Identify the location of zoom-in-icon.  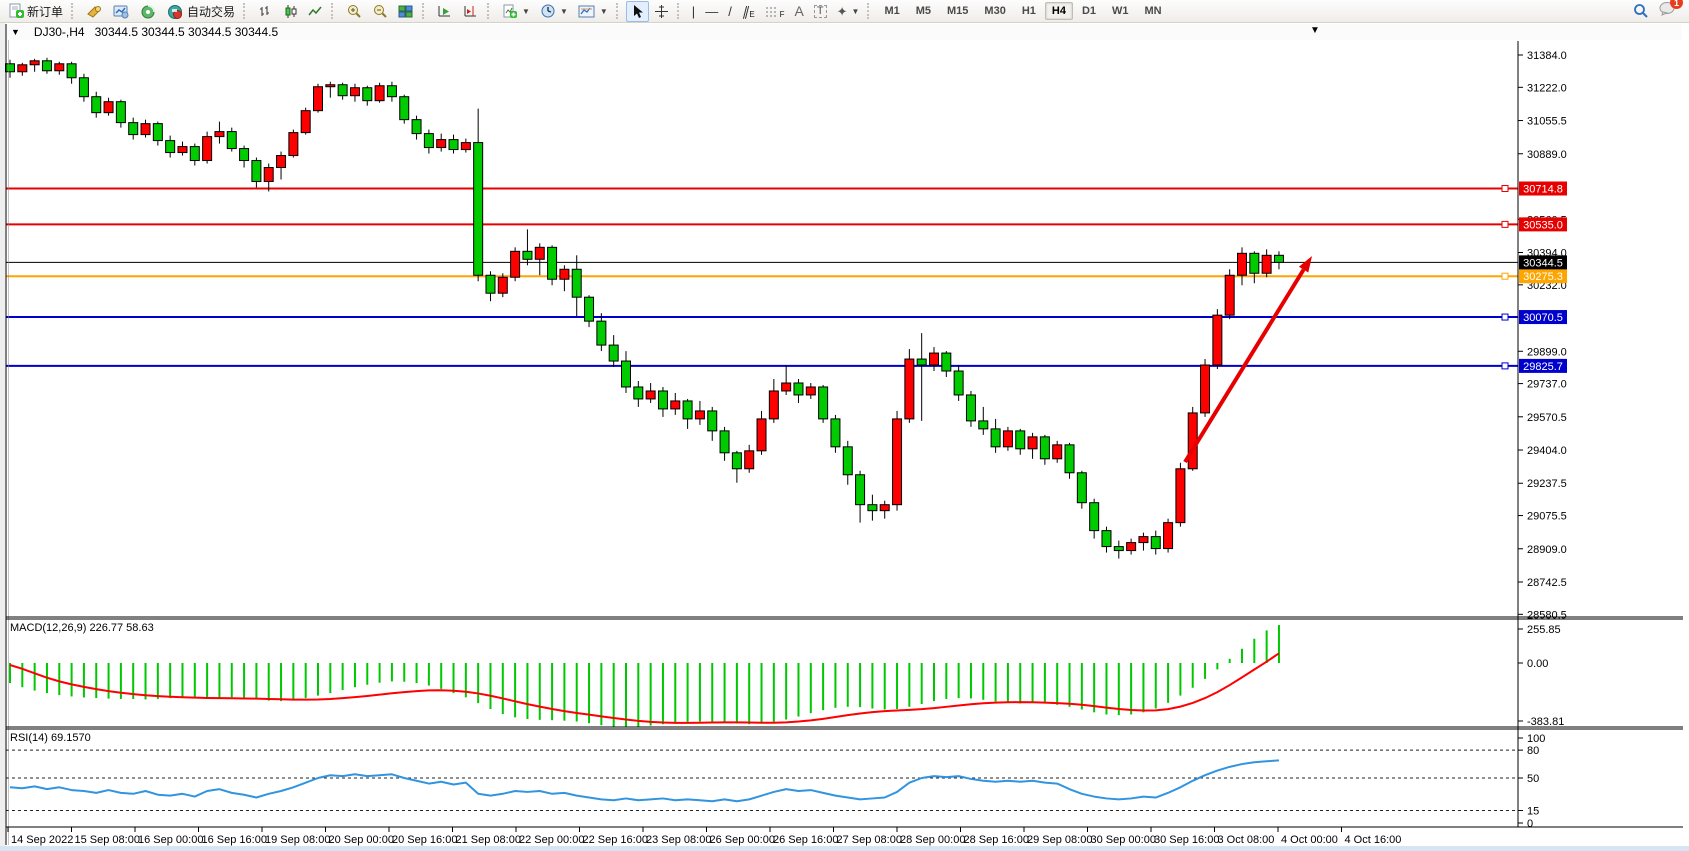
(354, 11).